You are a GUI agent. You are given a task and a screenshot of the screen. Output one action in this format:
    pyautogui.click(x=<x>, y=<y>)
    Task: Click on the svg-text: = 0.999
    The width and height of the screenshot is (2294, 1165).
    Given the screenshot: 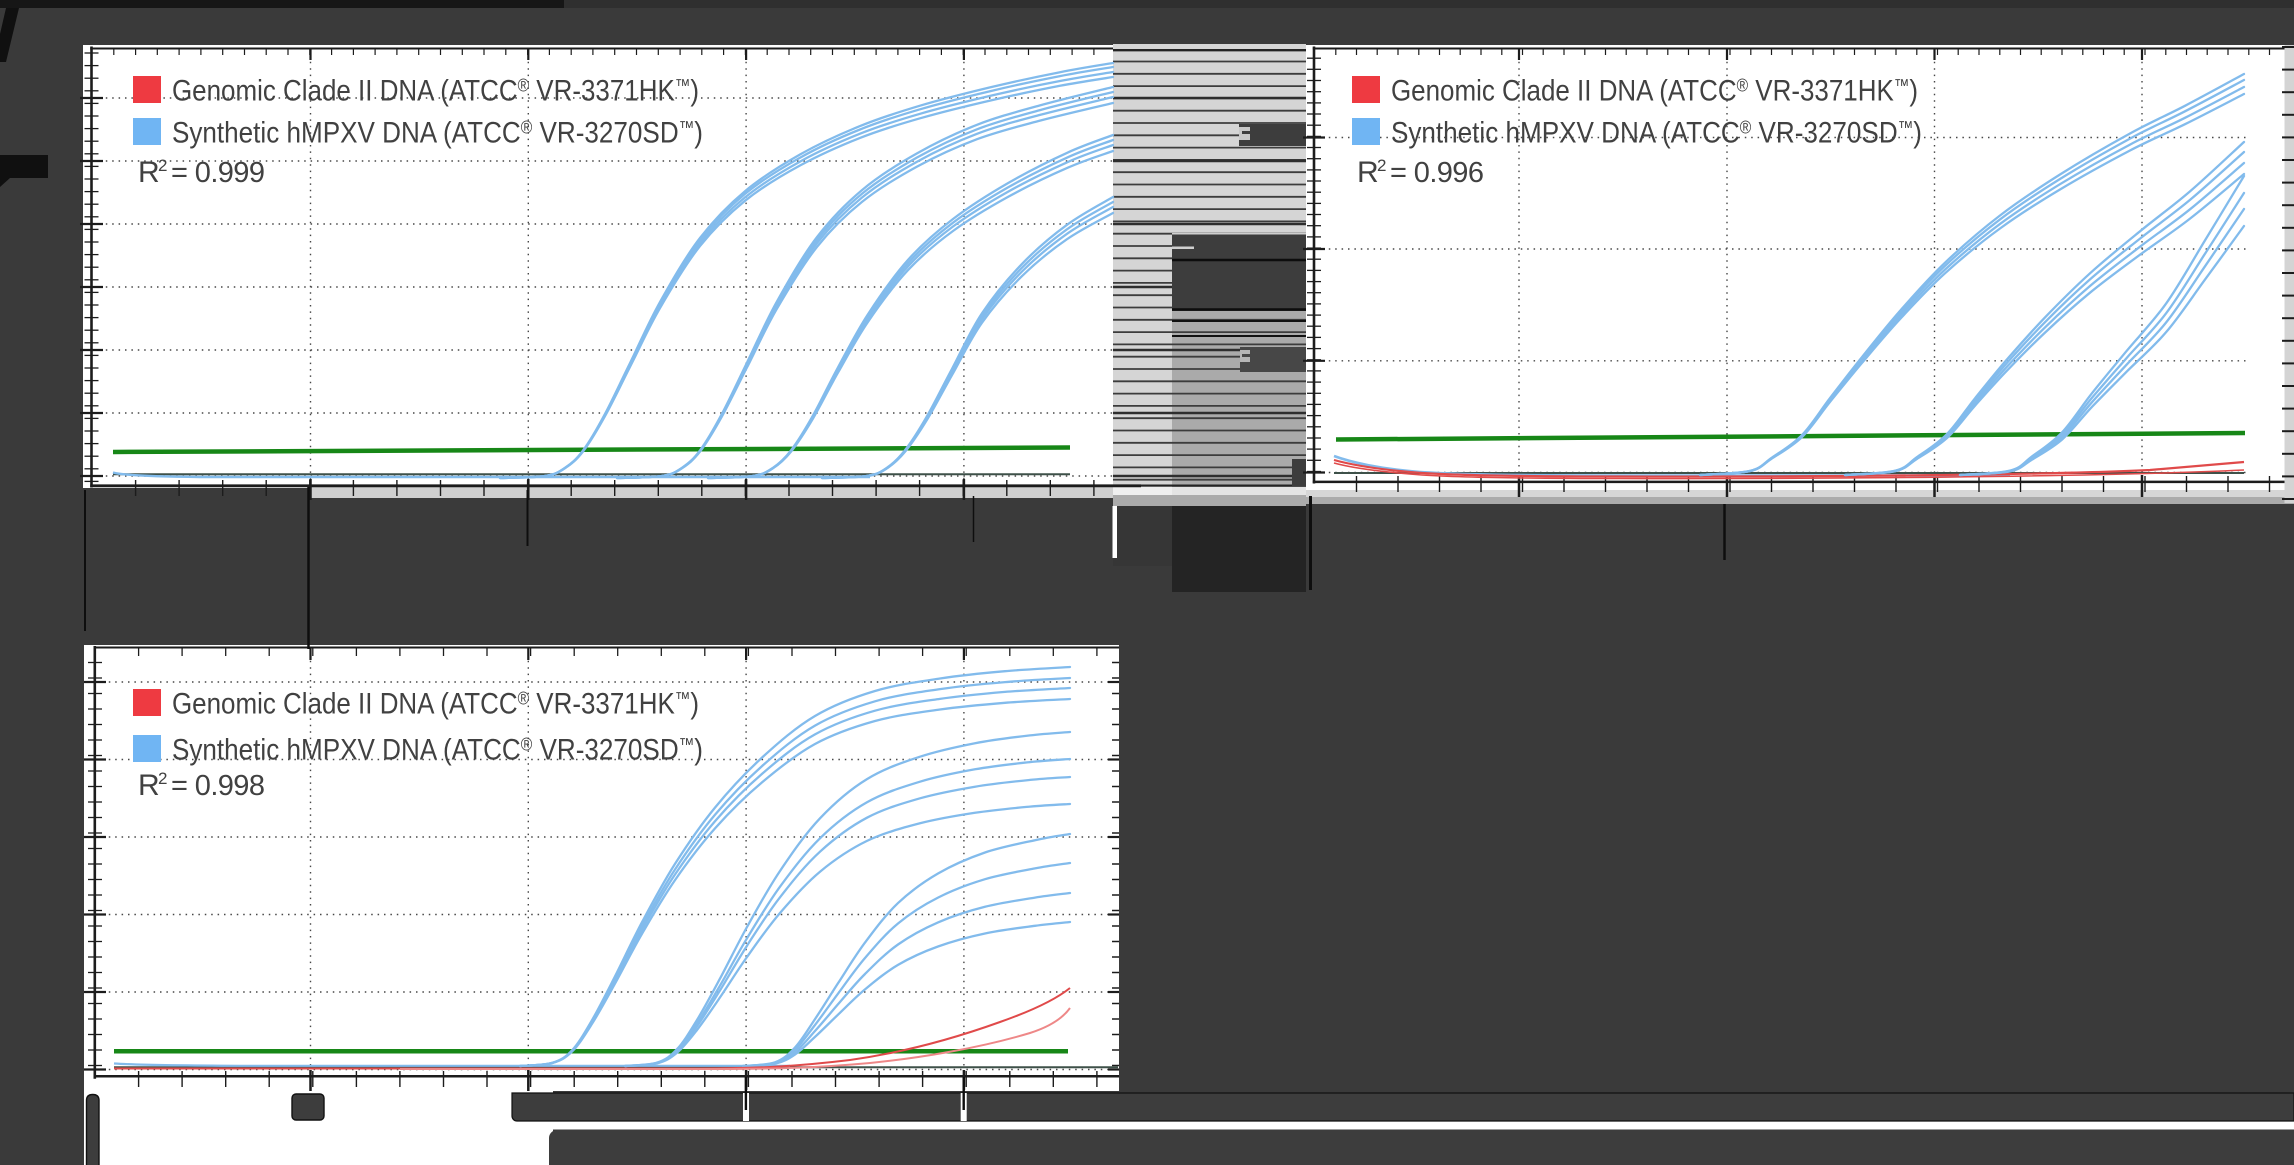 What is the action you would take?
    pyautogui.click(x=217, y=173)
    